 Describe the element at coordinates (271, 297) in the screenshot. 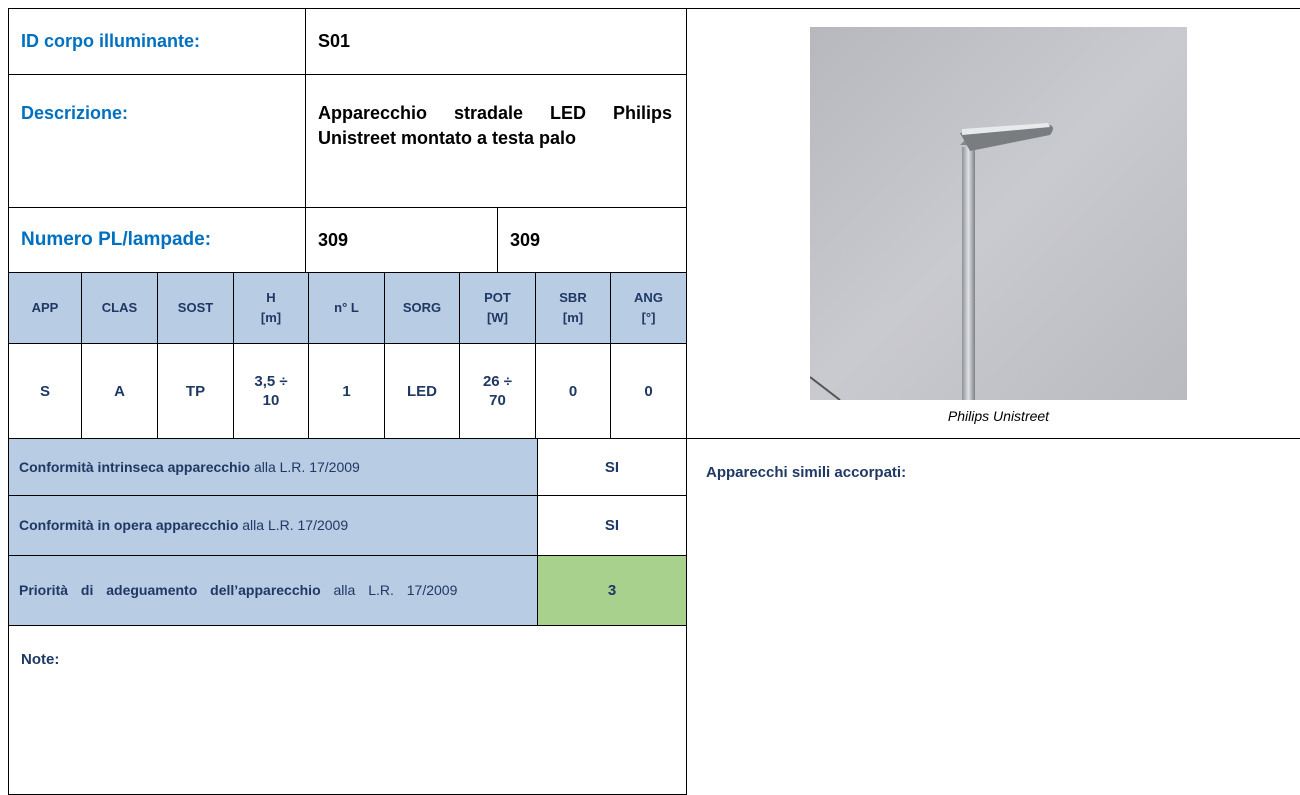

I see `header-name: H` at that location.